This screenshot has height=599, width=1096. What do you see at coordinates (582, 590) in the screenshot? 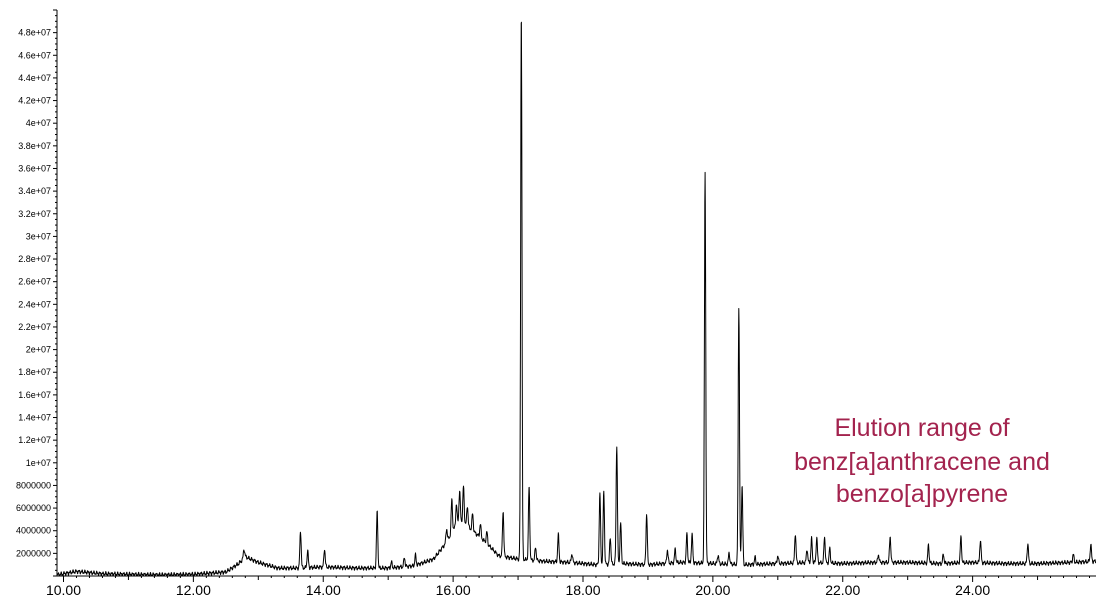
I see `x-tick-label: 18.00` at bounding box center [582, 590].